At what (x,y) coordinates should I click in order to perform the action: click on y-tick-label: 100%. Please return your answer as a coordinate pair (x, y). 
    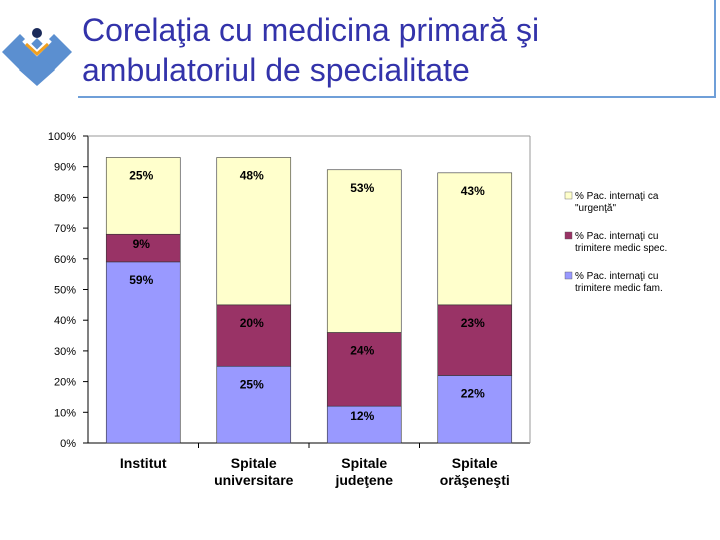
    Looking at the image, I should click on (62, 137).